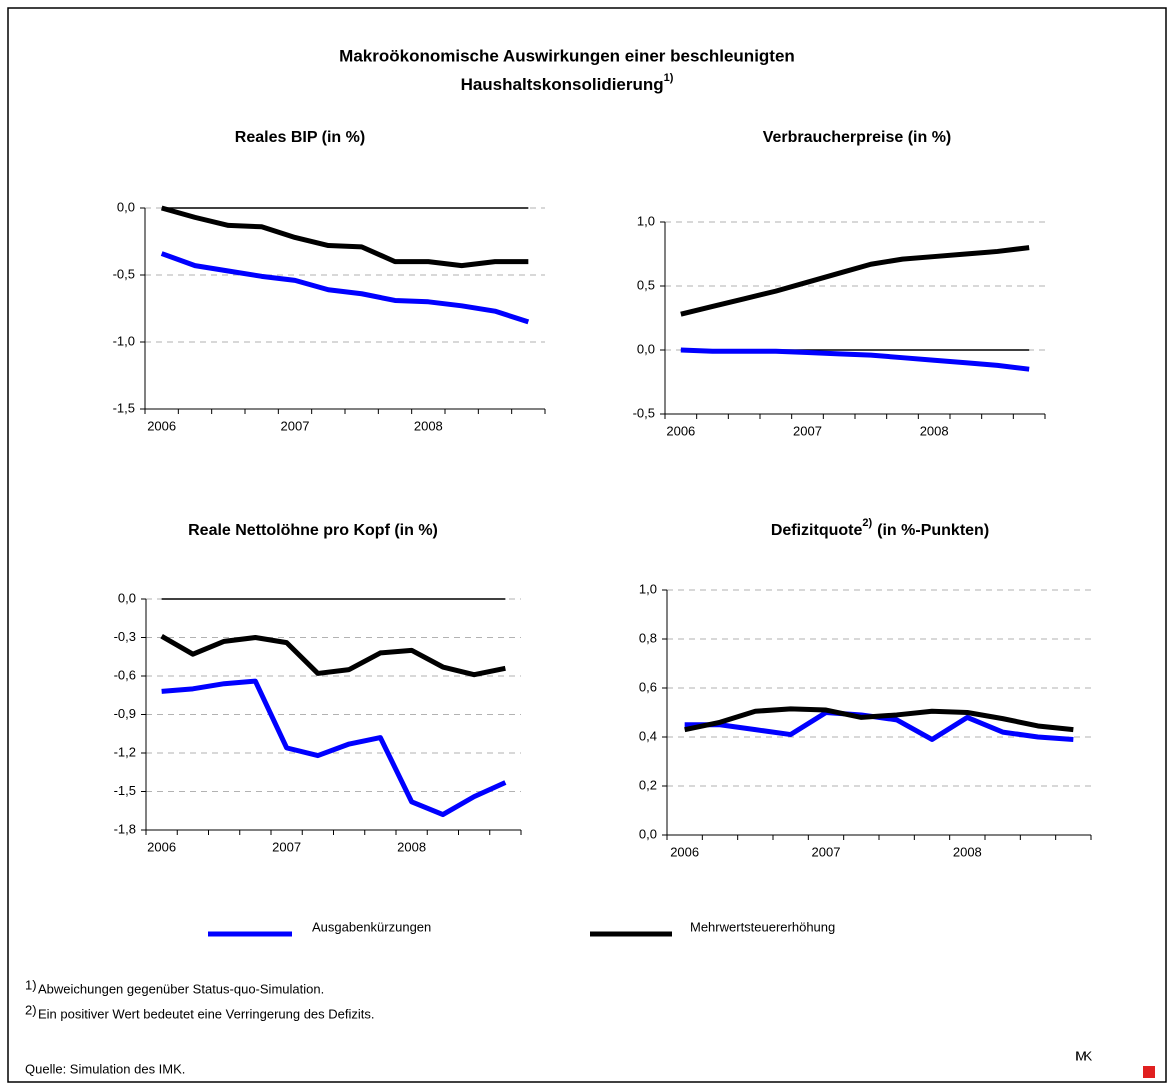 The width and height of the screenshot is (1174, 1090). What do you see at coordinates (124, 340) in the screenshot?
I see `y-tick-label: -1,0` at bounding box center [124, 340].